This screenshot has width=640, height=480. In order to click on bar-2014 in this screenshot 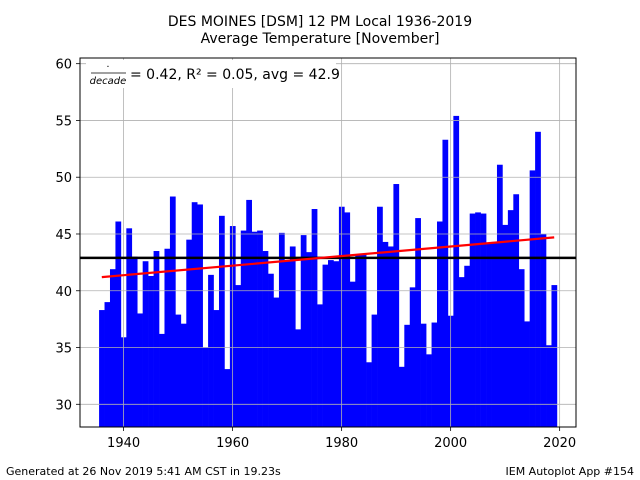, I will do `click(527, 374)`.